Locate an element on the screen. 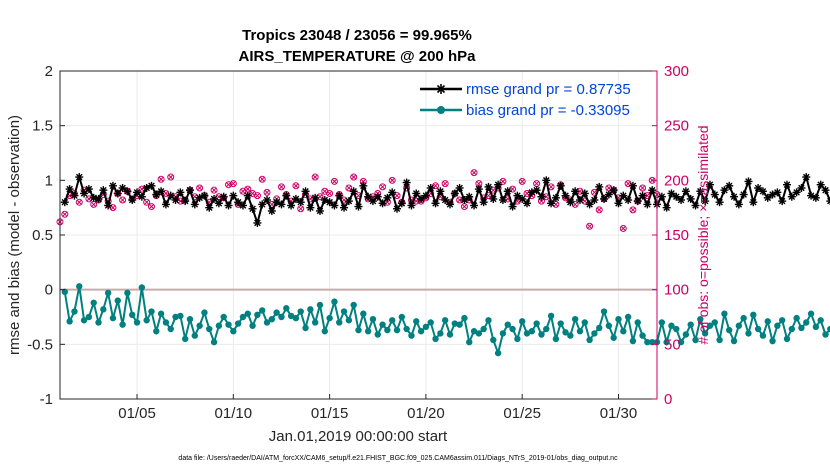  y2-tick-label: 100 is located at coordinates (676, 290).